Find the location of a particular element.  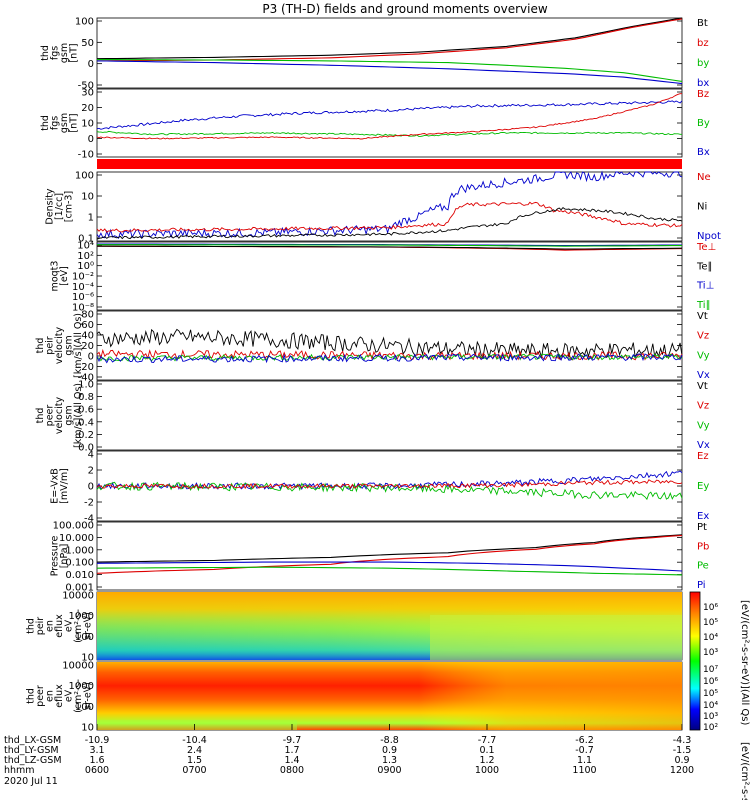

series-Bt is located at coordinates (389, 38).